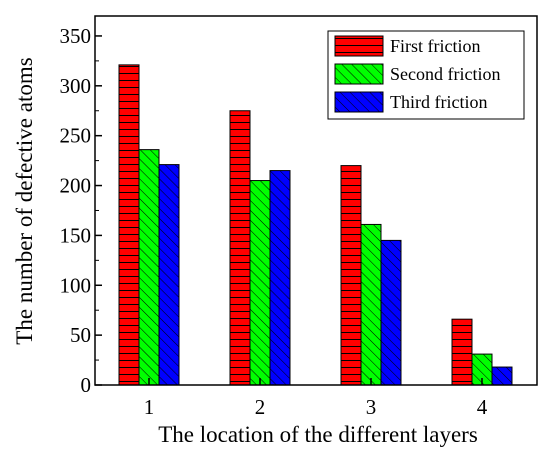  Describe the element at coordinates (86, 385) in the screenshot. I see `y-tick-label: 0` at that location.